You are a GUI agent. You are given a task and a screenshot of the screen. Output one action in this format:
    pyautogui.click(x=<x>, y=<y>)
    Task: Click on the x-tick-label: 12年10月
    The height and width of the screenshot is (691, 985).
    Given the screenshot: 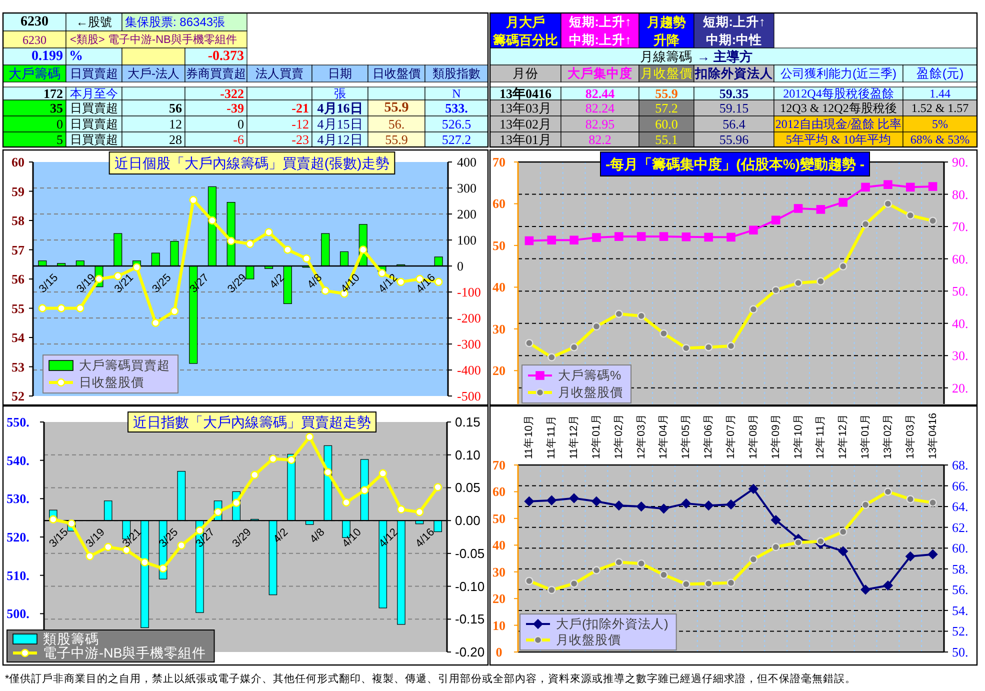 What is the action you would take?
    pyautogui.click(x=798, y=436)
    